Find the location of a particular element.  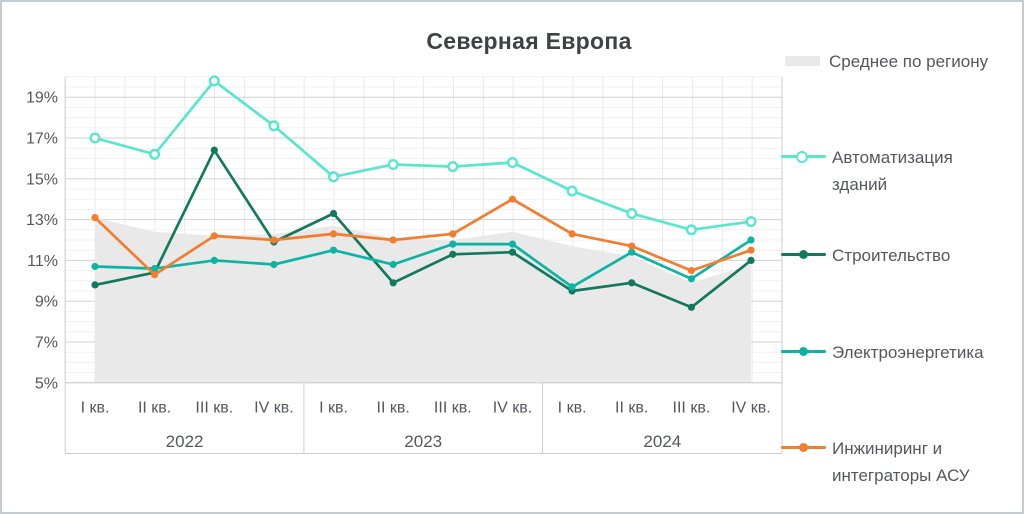

y-tick-label: 9% is located at coordinates (46, 302).